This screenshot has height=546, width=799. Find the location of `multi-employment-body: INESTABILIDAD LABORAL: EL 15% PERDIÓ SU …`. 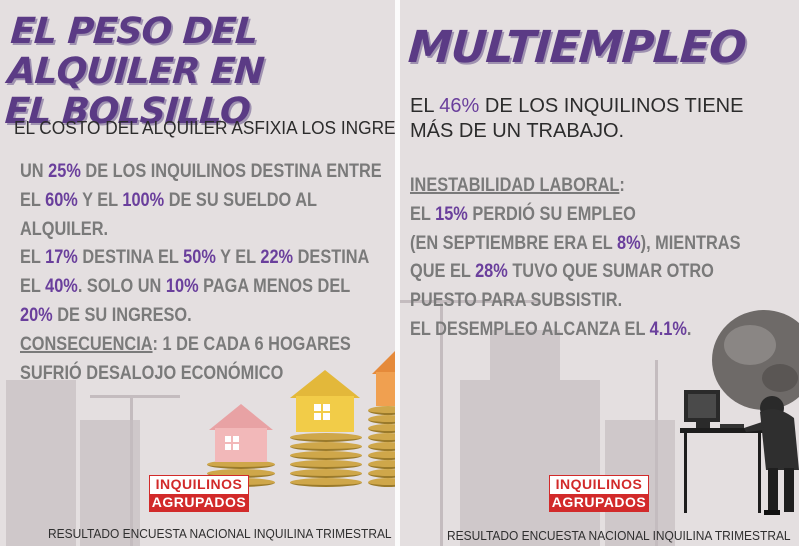

multi-employment-body: INESTABILIDAD LABORAL: EL 15% PERDIÓ SU … is located at coordinates (575, 257).